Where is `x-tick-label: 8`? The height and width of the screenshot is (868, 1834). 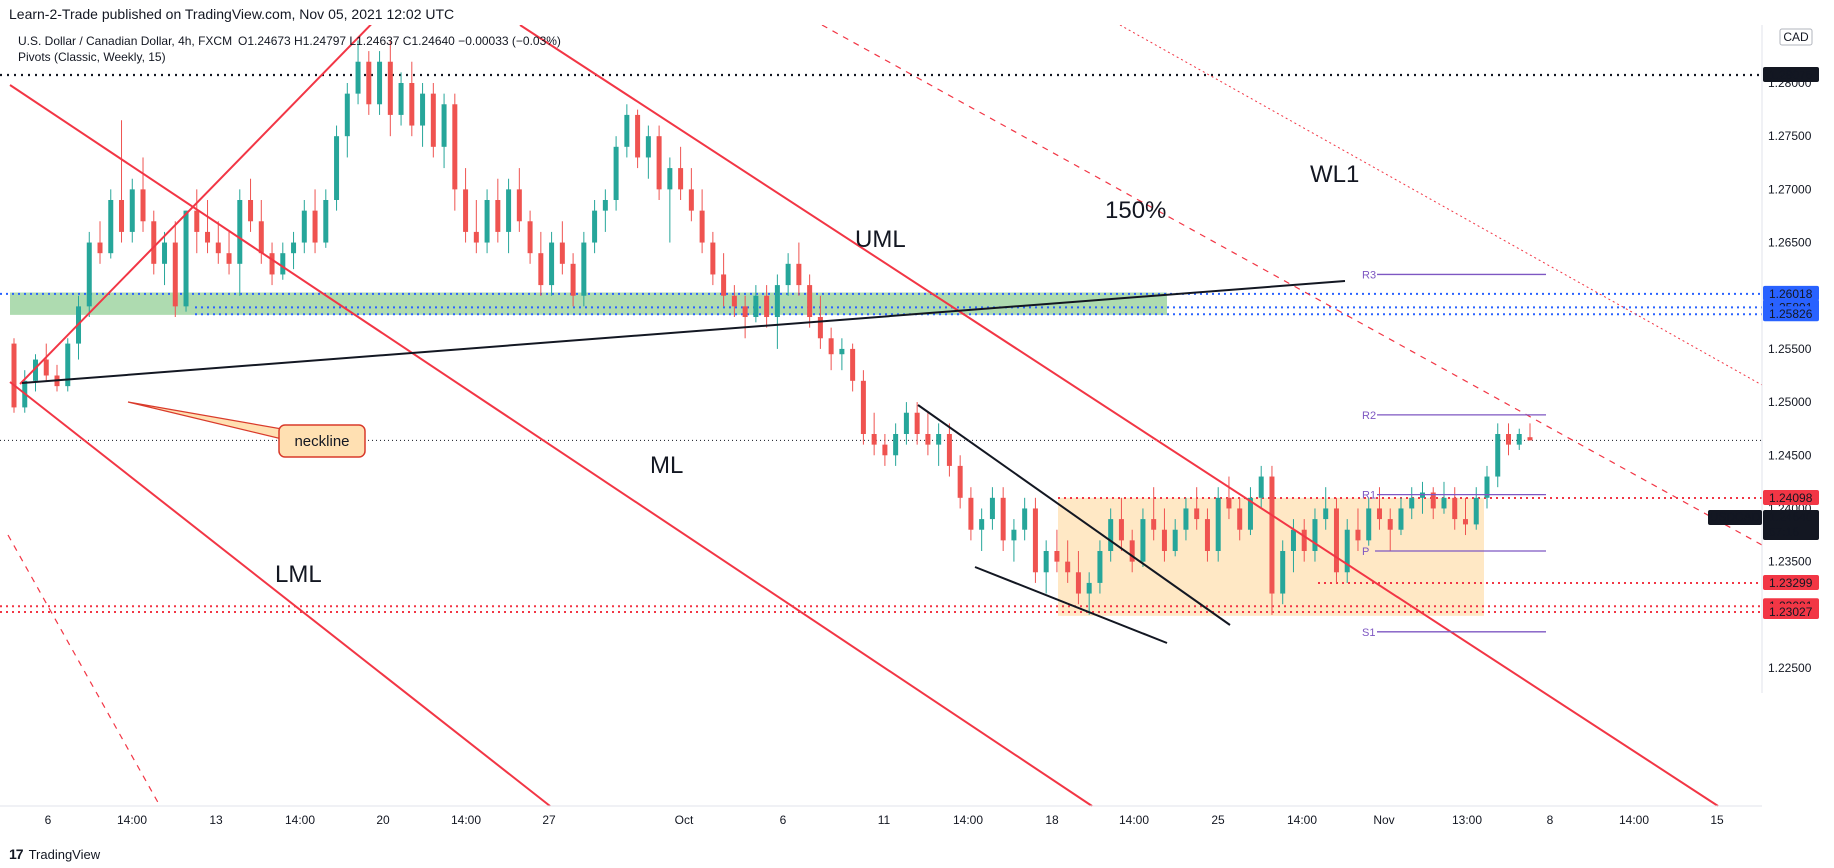 x-tick-label: 8 is located at coordinates (1550, 820).